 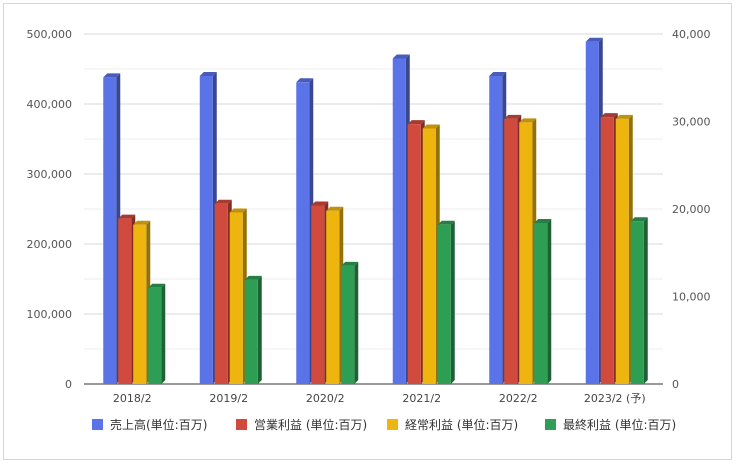 What do you see at coordinates (132, 398) in the screenshot?
I see `x-tick-label: 2018/2` at bounding box center [132, 398].